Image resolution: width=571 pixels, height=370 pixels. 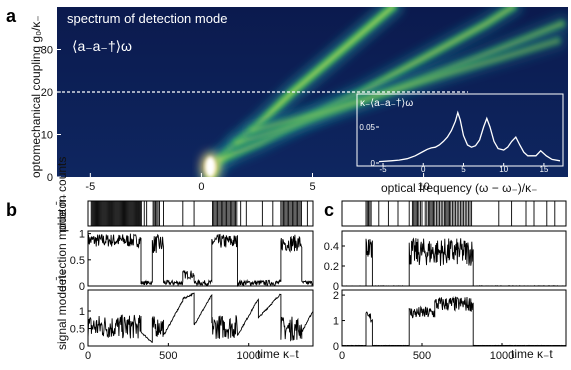 I want to click on a-ytick-label: 30, so click(x=47, y=51).